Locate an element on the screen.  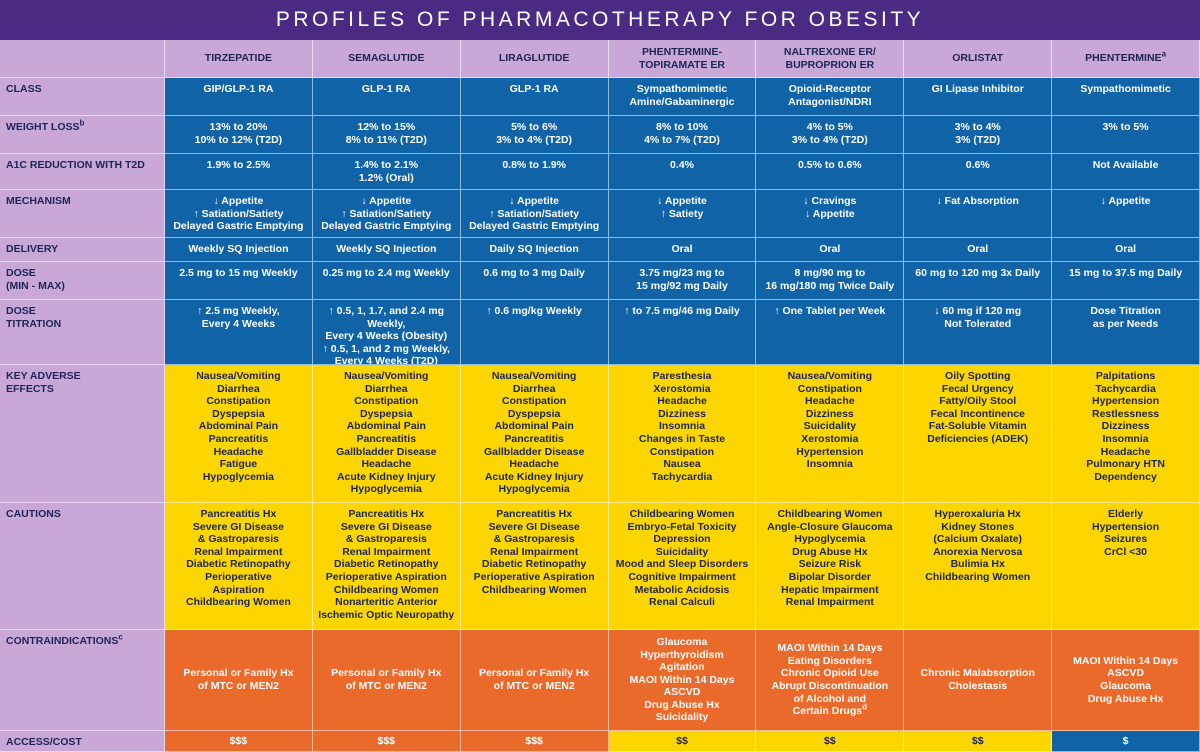
cell-text: Oral is located at coordinates (1125, 249).